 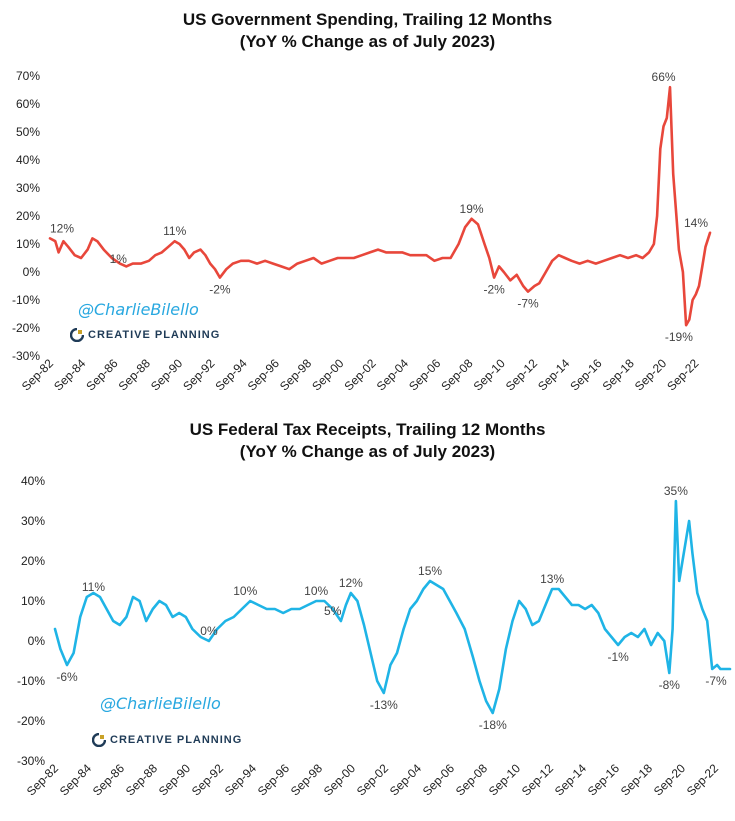 What do you see at coordinates (603, 779) in the screenshot?
I see `chart-2-x-tick-label: Sep-16` at bounding box center [603, 779].